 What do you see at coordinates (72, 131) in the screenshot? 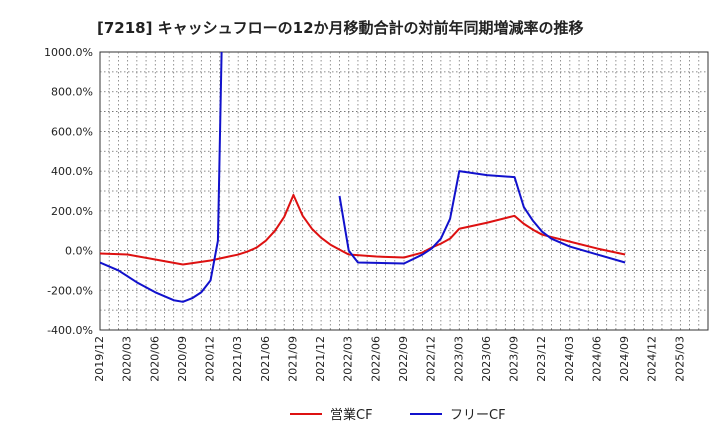
I see `y-tick-label: 600.0%` at bounding box center [72, 131].